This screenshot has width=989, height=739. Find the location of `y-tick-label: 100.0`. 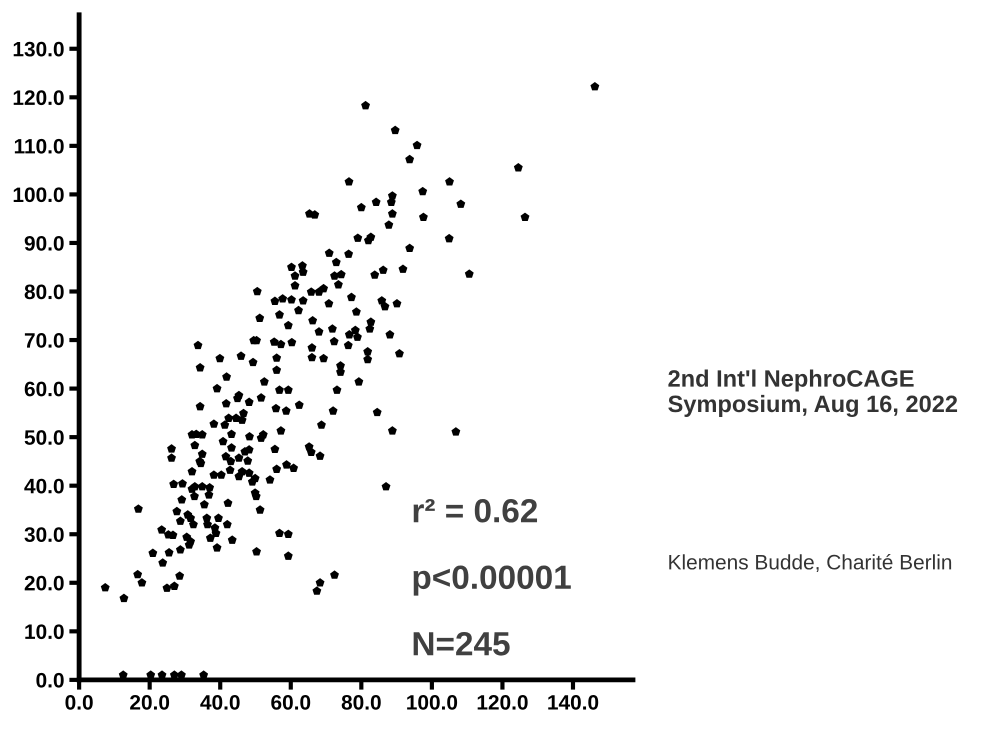

y-tick-label: 100.0 is located at coordinates (39, 194).